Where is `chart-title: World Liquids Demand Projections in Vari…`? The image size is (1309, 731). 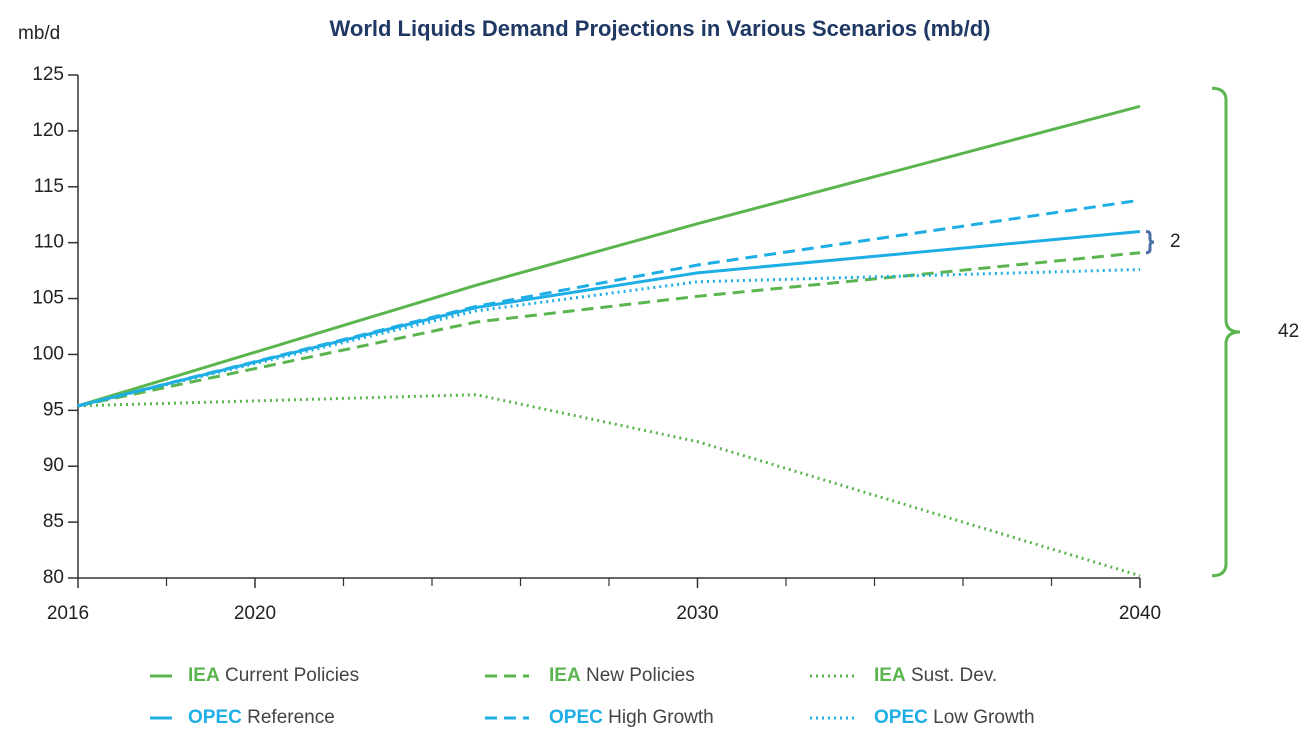
chart-title: World Liquids Demand Projections in Vari… is located at coordinates (660, 28).